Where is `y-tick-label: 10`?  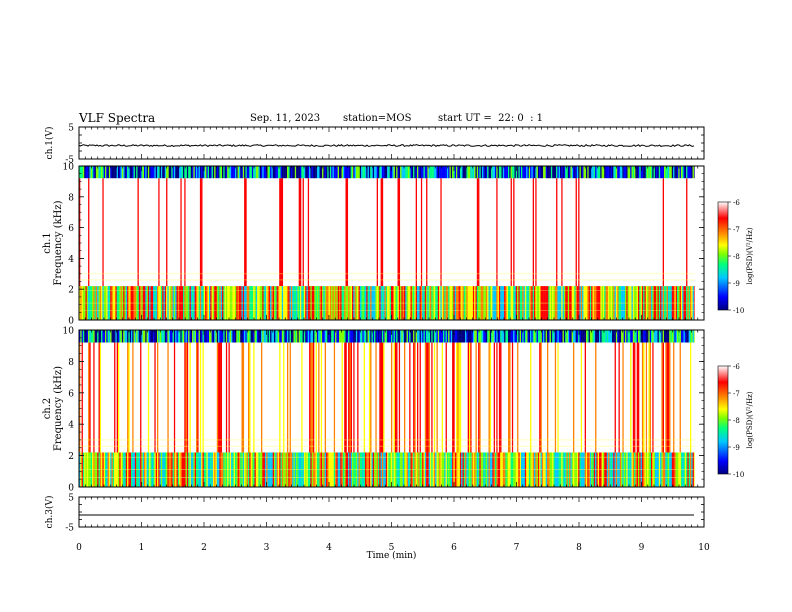
y-tick-label: 10 is located at coordinates (69, 332).